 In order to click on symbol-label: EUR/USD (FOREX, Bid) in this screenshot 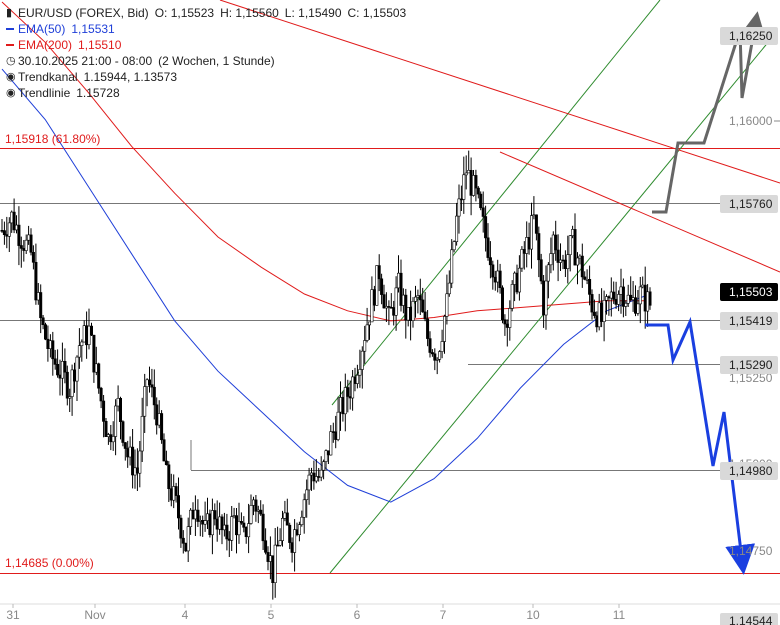, I will do `click(83, 13)`.